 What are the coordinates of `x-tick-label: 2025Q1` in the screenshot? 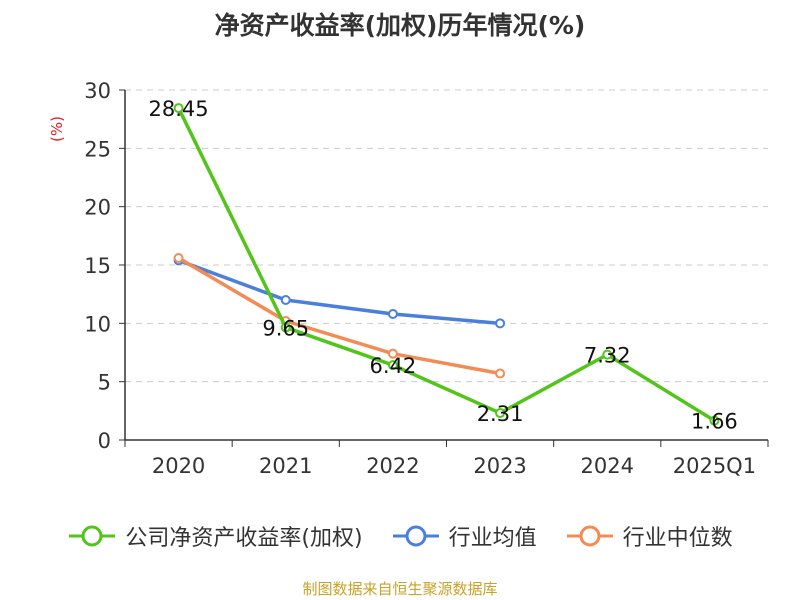 It's located at (714, 466).